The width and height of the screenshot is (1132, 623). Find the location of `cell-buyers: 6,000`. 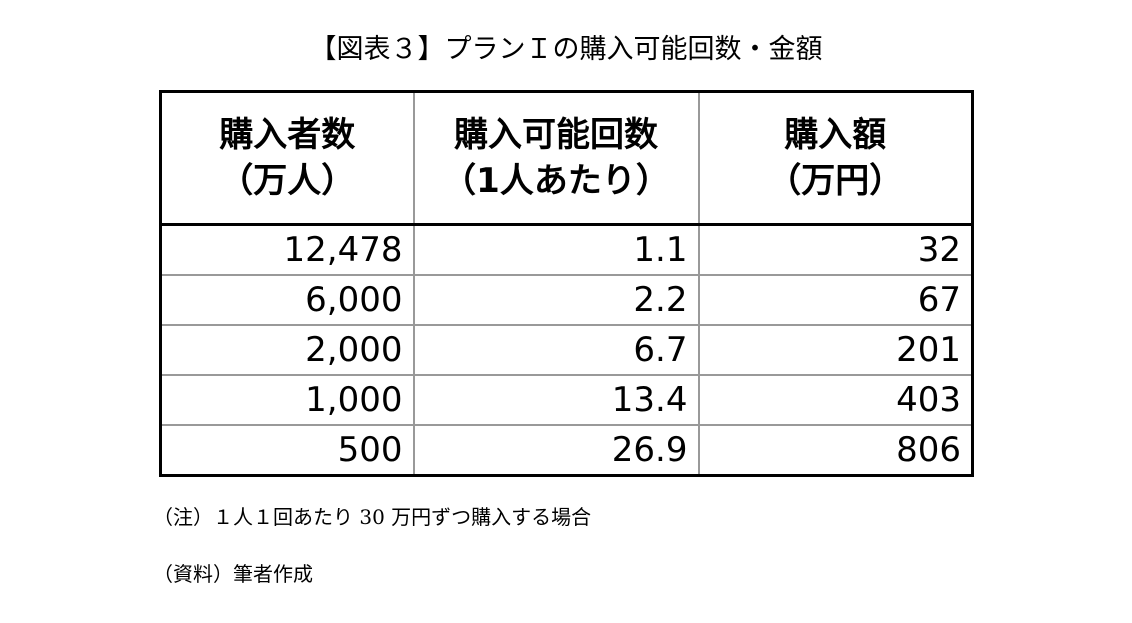

cell-buyers: 6,000 is located at coordinates (287, 299).